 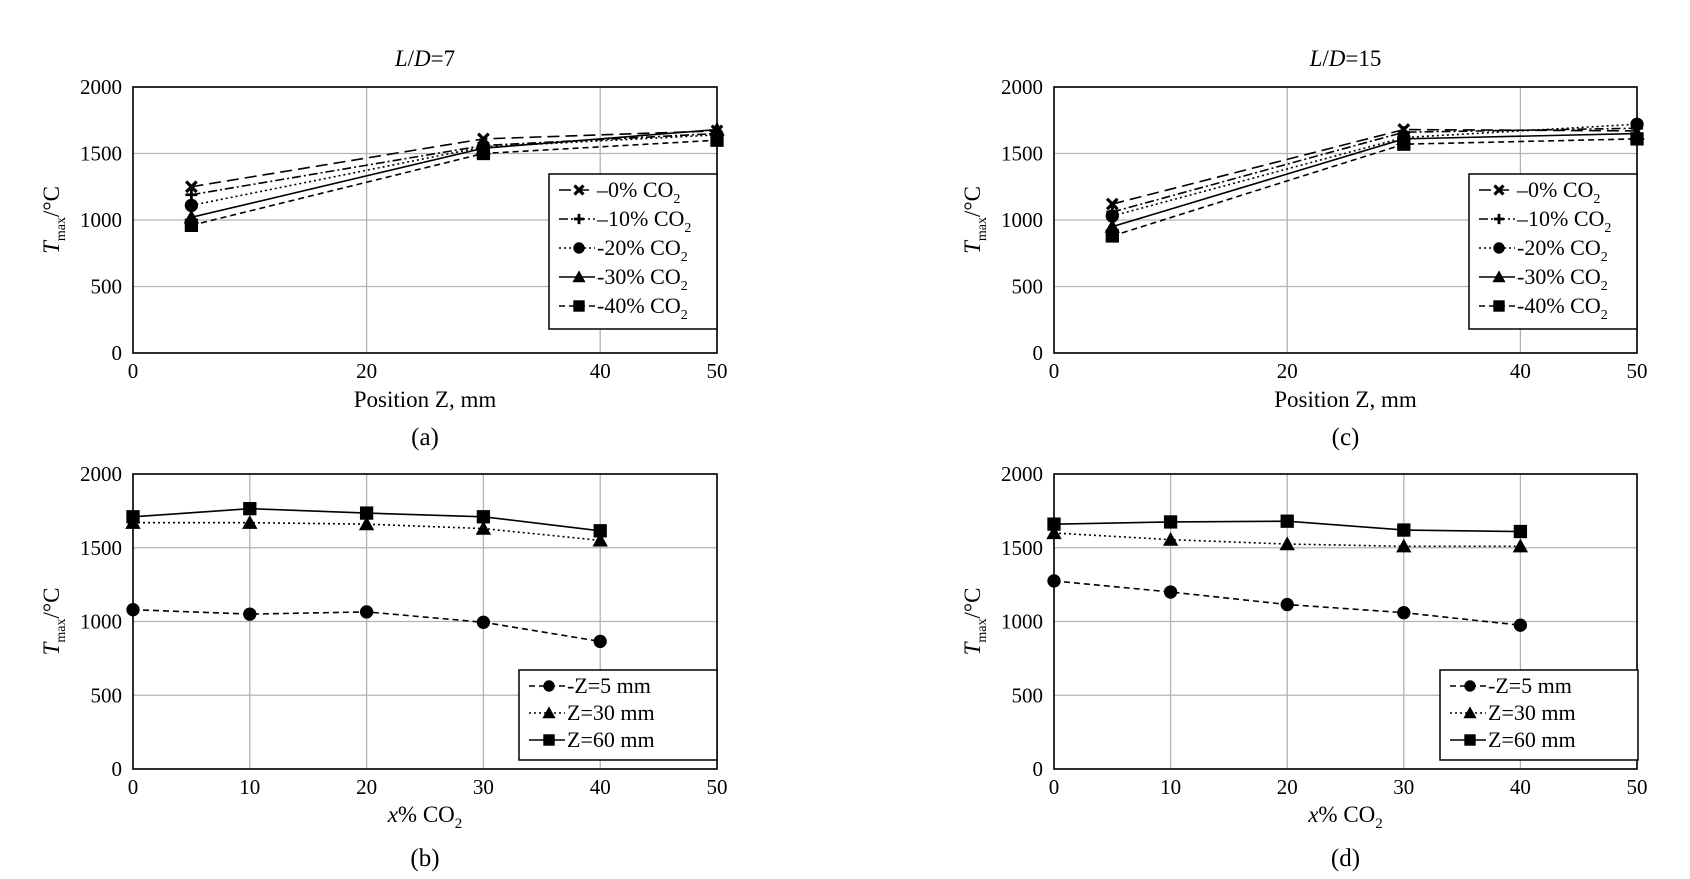 I want to click on x-tick-label: 0, so click(x=1054, y=787).